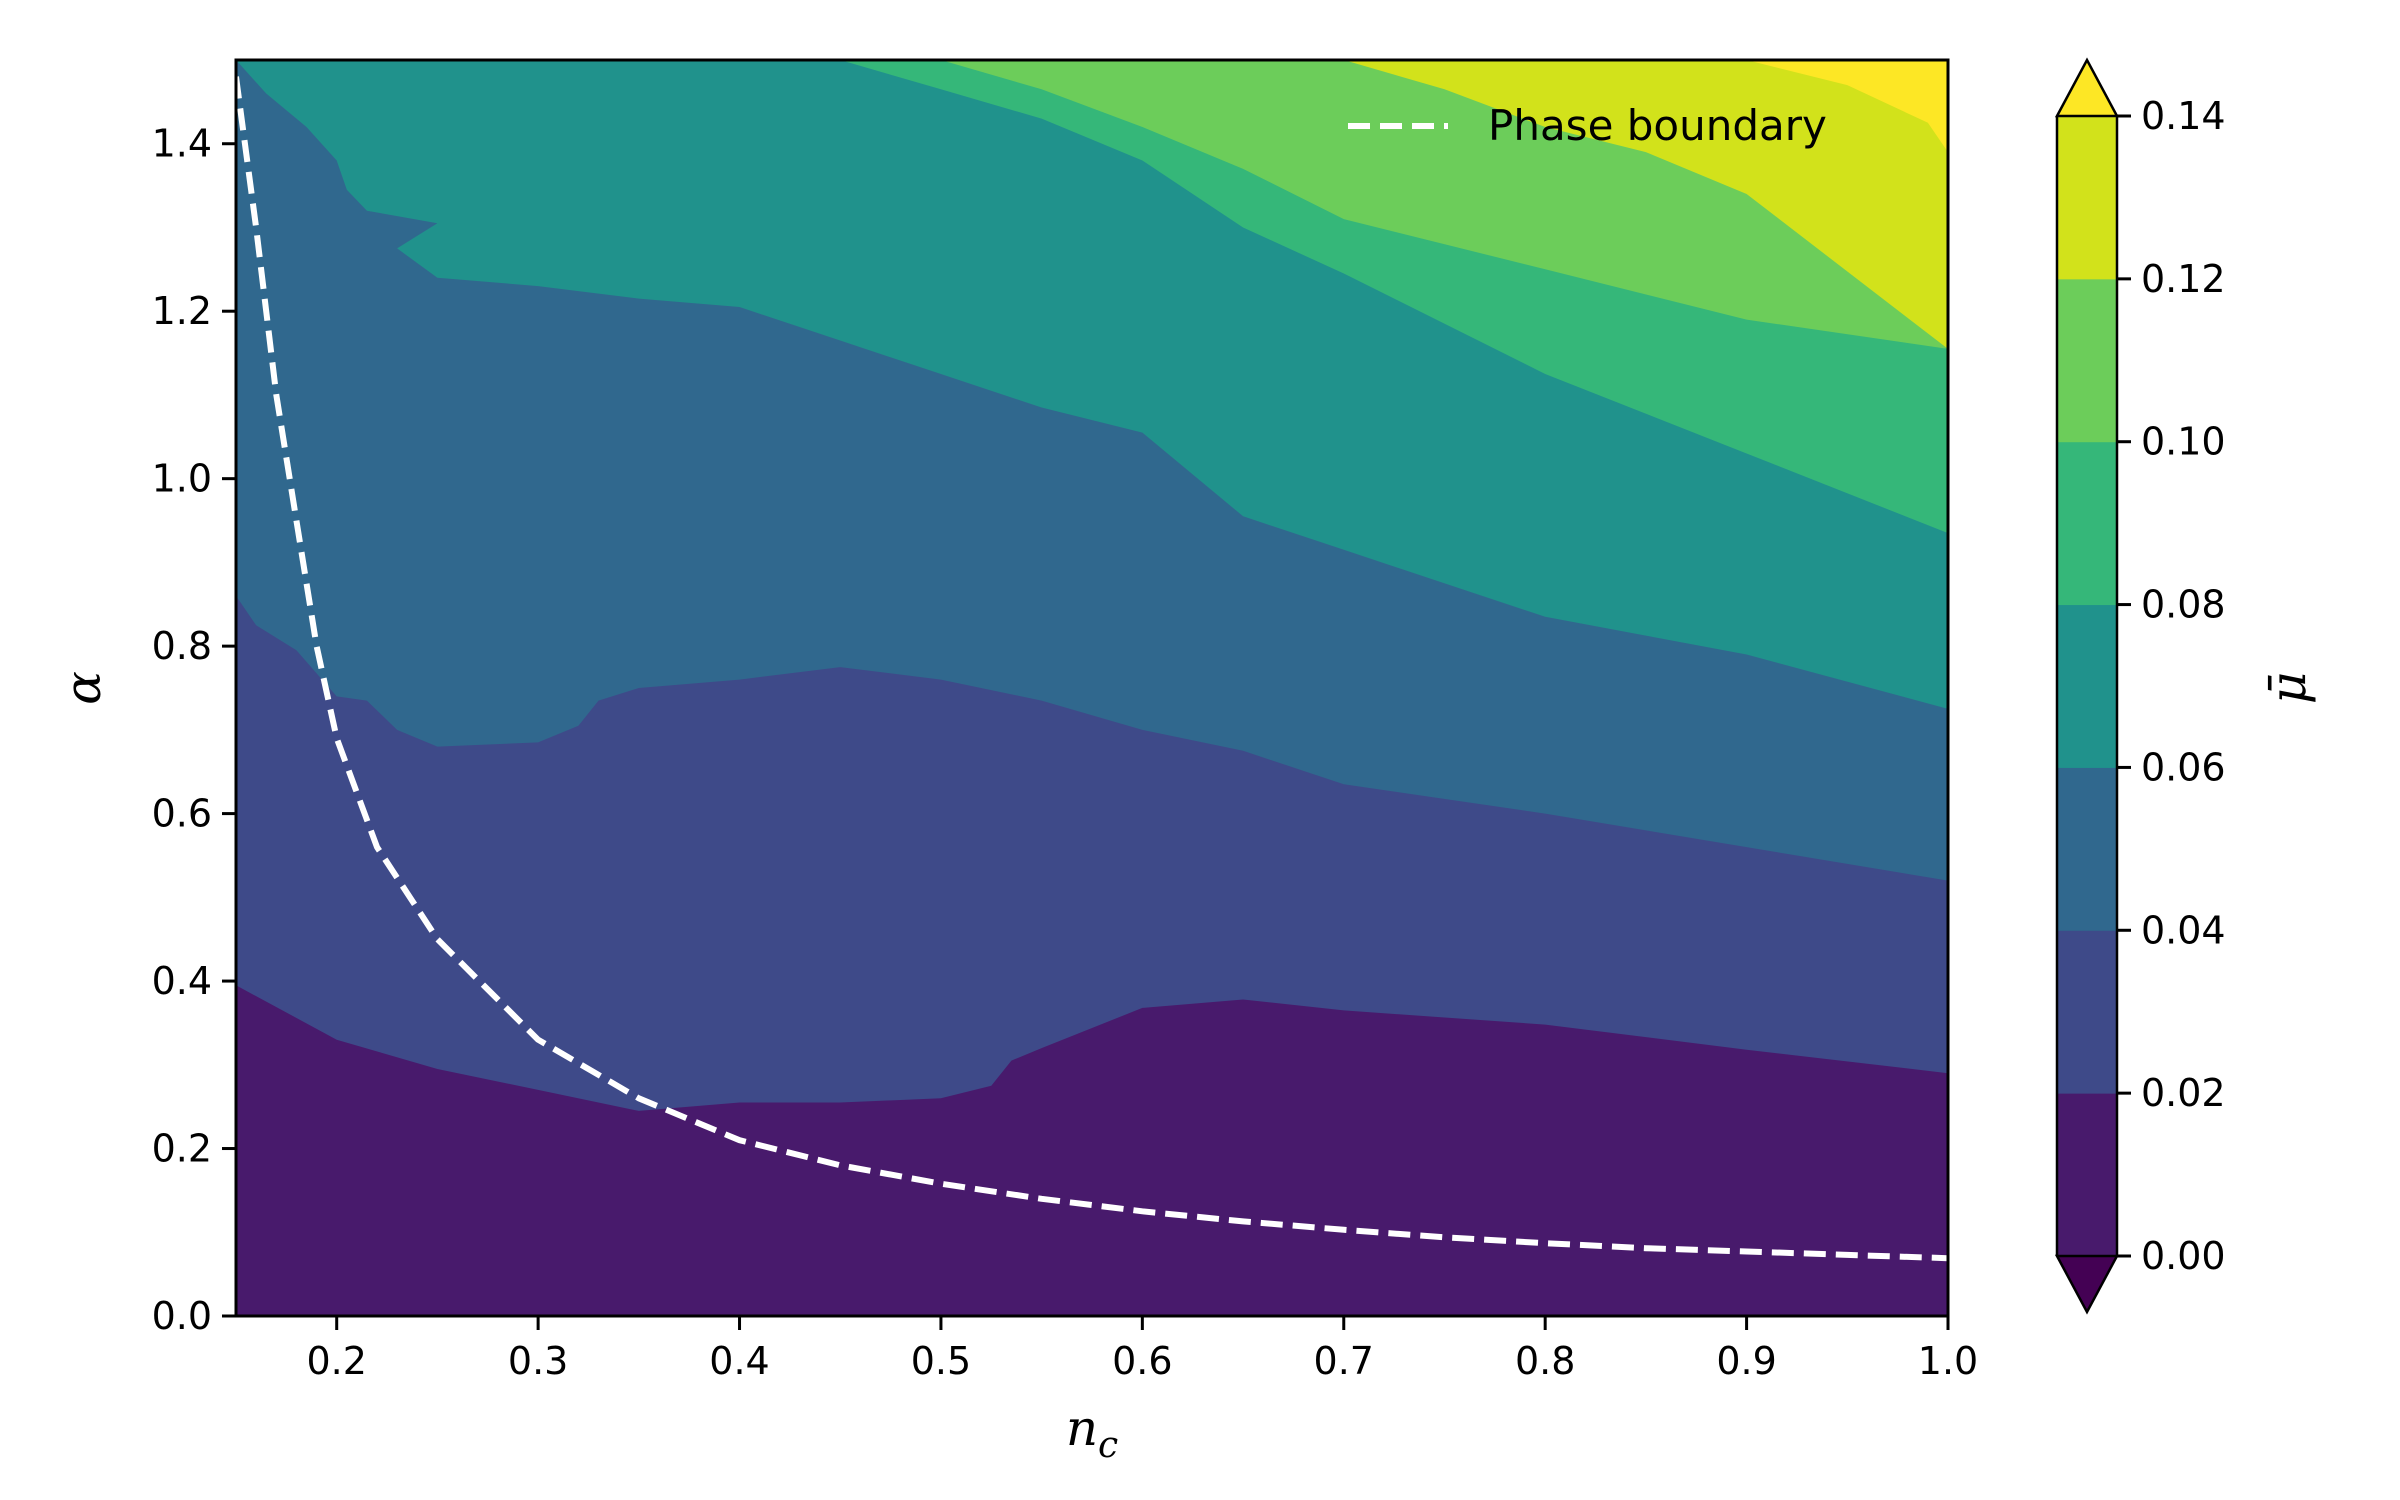  Describe the element at coordinates (1092, 1432) in the screenshot. I see `x-axis-label: nc` at that location.